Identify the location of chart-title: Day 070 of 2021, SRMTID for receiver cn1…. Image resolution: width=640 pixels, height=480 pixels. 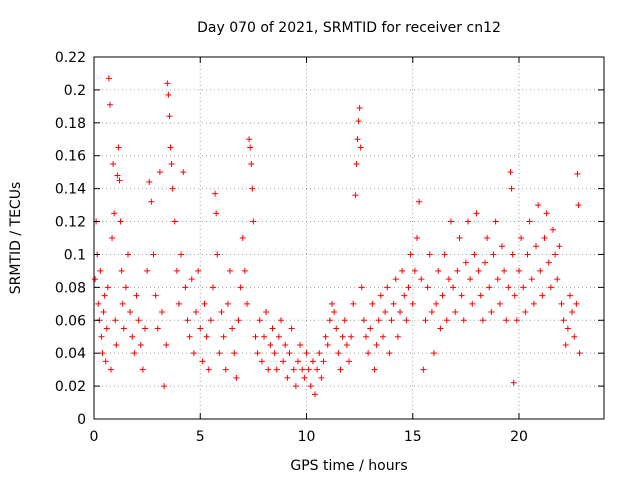
(349, 28).